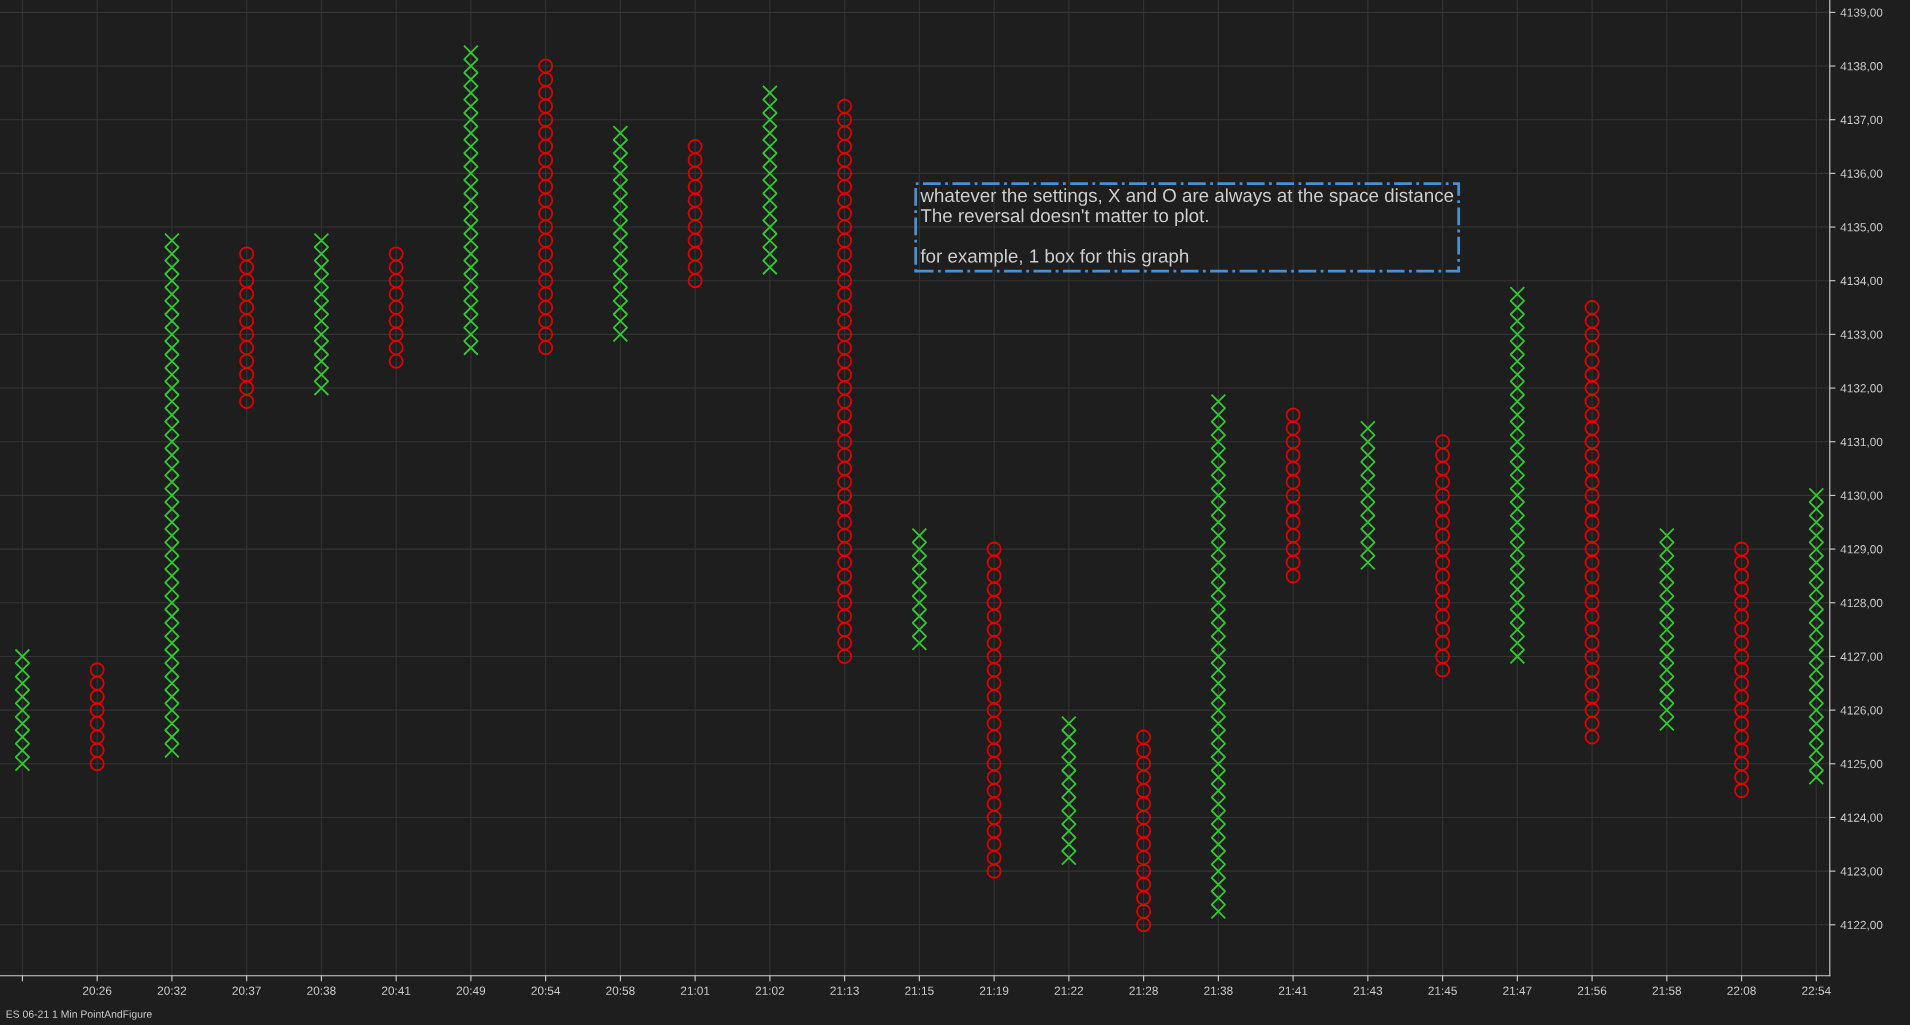  I want to click on x-tick-label: 21:58, so click(1667, 990).